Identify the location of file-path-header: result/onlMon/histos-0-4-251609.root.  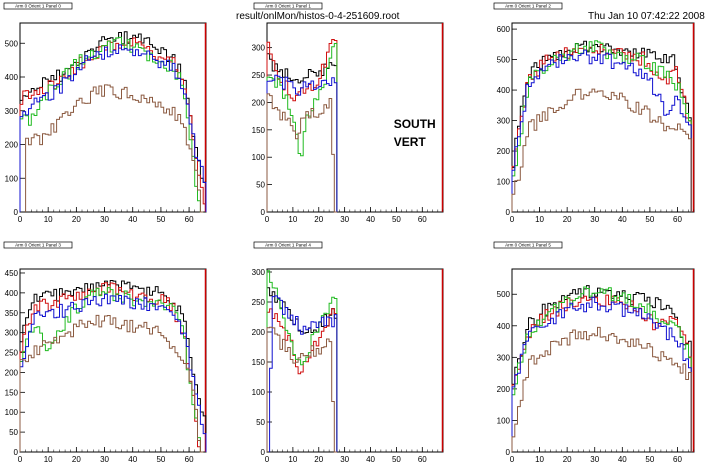
(318, 16).